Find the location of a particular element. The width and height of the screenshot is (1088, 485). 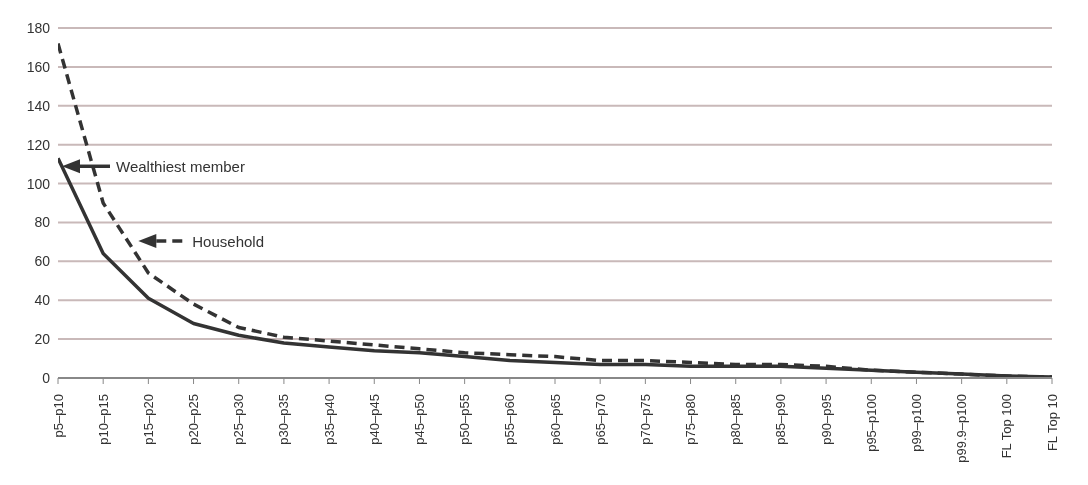

y-tick-label: 160 is located at coordinates (38, 66).